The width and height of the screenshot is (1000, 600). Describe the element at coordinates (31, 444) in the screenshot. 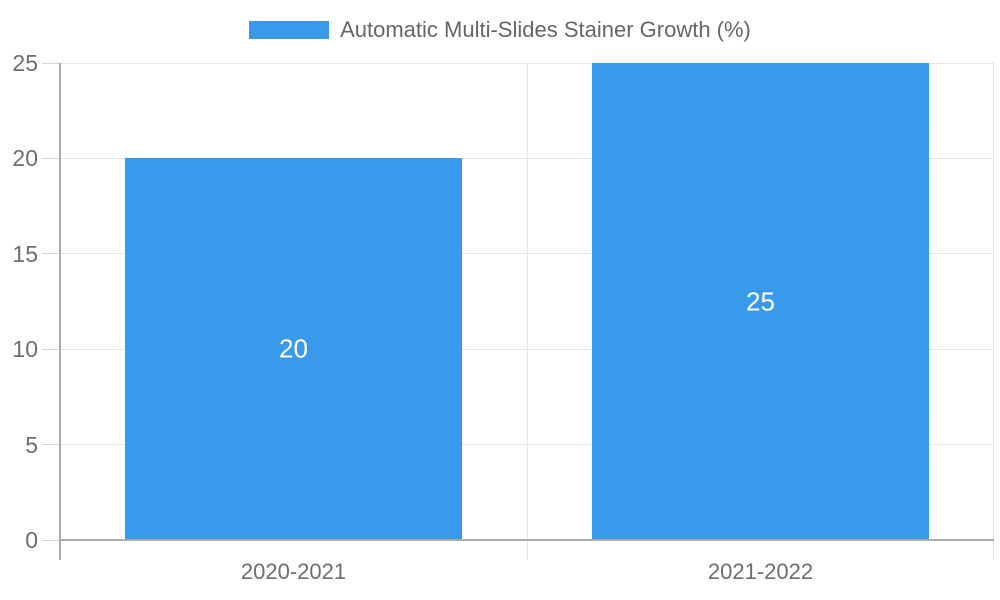

I see `y-tick-label: 5` at that location.